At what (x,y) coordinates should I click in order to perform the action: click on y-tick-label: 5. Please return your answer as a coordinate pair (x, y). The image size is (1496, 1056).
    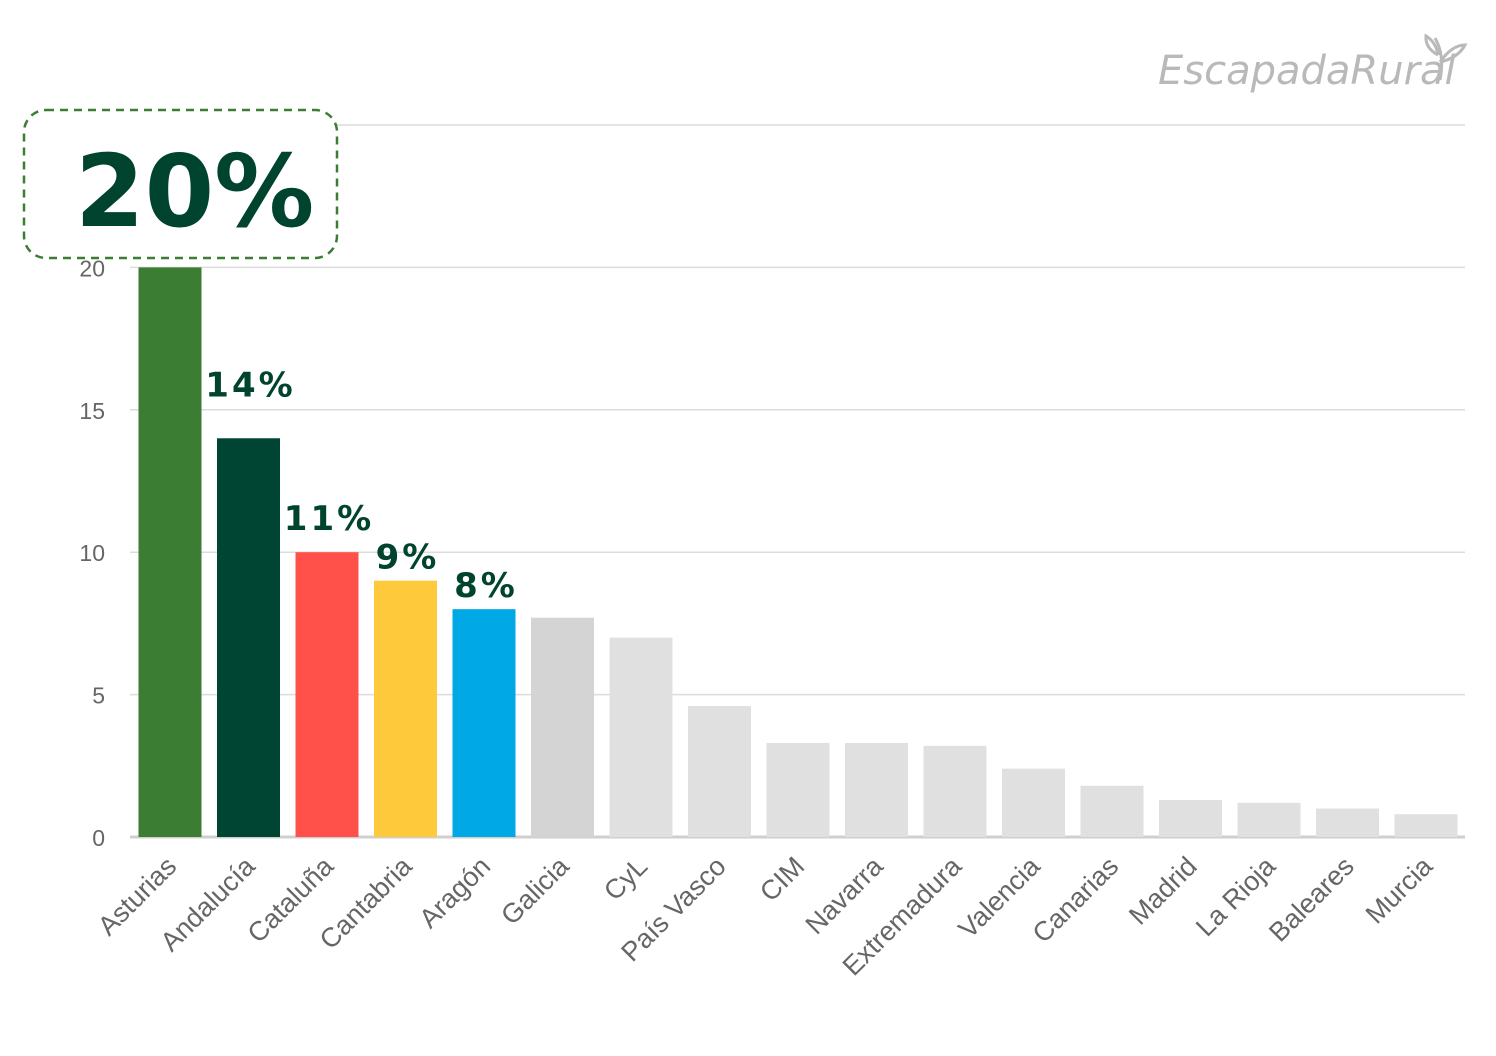
    Looking at the image, I should click on (98, 696).